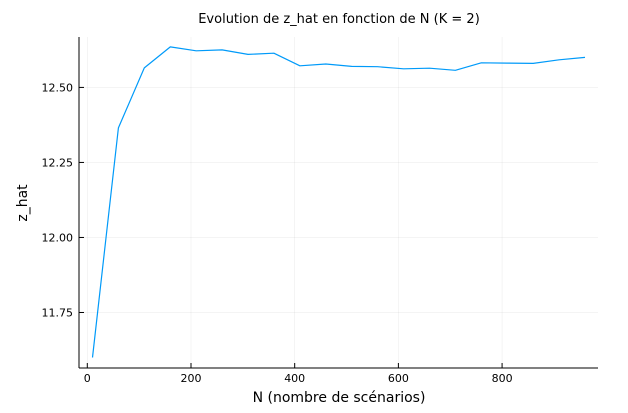 The width and height of the screenshot is (628, 413). What do you see at coordinates (58, 237) in the screenshot?
I see `y-tick-label: 12.00` at bounding box center [58, 237].